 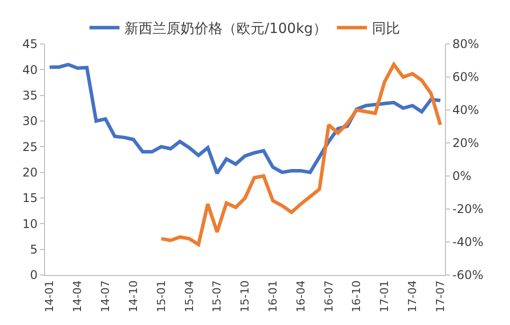 I want to click on y-tick-label: 45, so click(x=30, y=44).